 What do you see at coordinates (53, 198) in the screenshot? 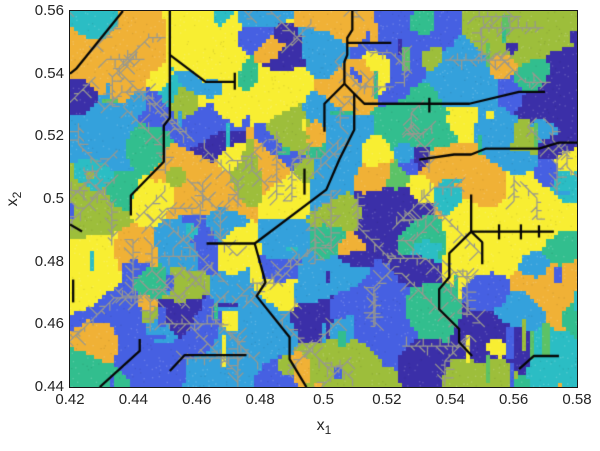
I see `y-tick-label: 0.5` at bounding box center [53, 198].